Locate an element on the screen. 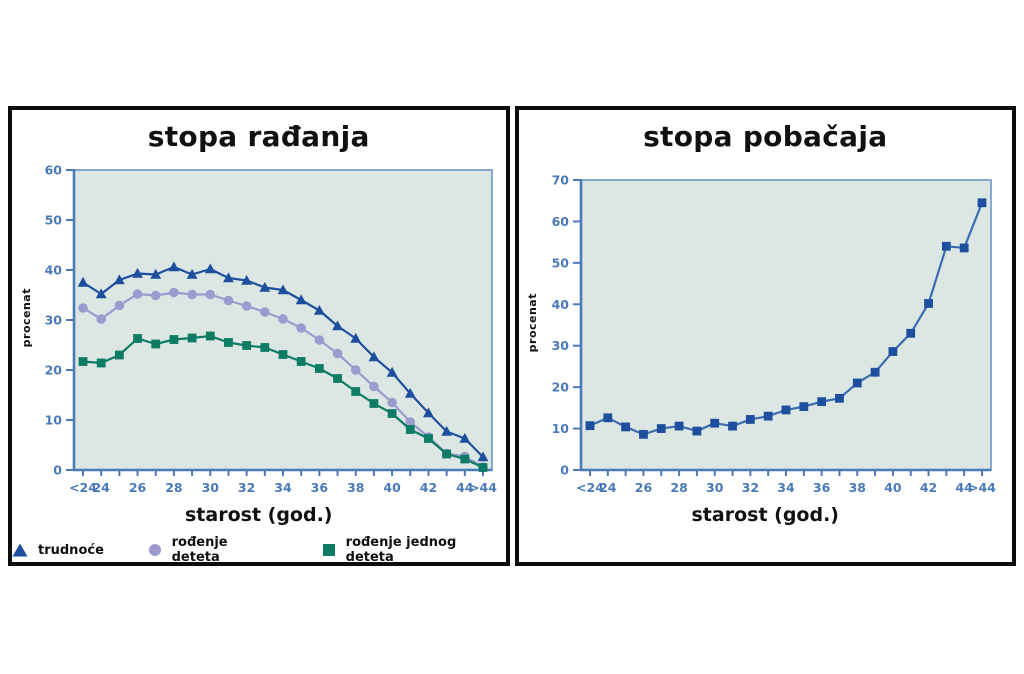 The height and width of the screenshot is (674, 1024). legend-label: rođenje deteta is located at coordinates (199, 550).